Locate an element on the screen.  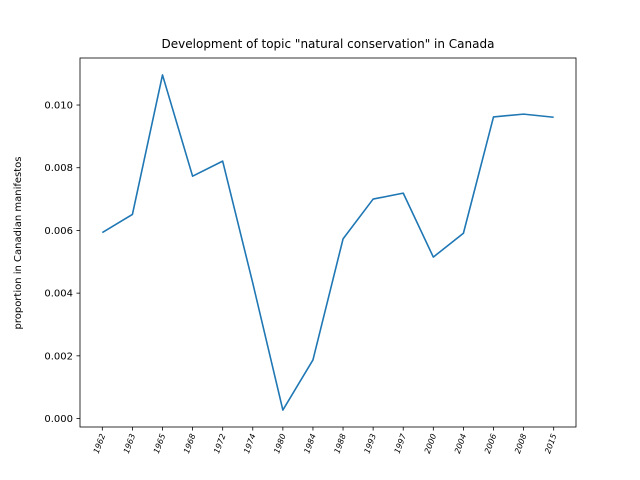
x-tick-label-12: 2004 is located at coordinates (460, 444).